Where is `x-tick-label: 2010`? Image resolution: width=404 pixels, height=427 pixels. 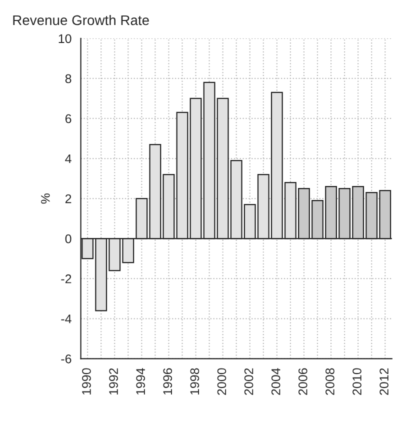
x-tick-label: 2010 is located at coordinates (357, 381).